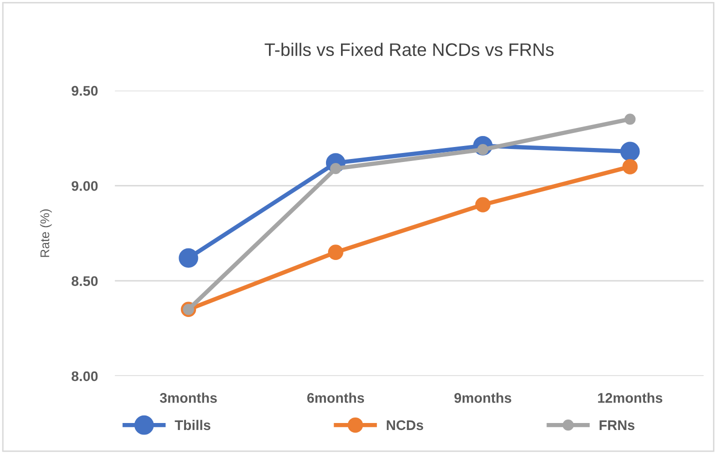 This screenshot has height=453, width=718. What do you see at coordinates (409, 49) in the screenshot?
I see `chart-title: T-bills vs Fixed Rate NCDs vs FRNs` at bounding box center [409, 49].